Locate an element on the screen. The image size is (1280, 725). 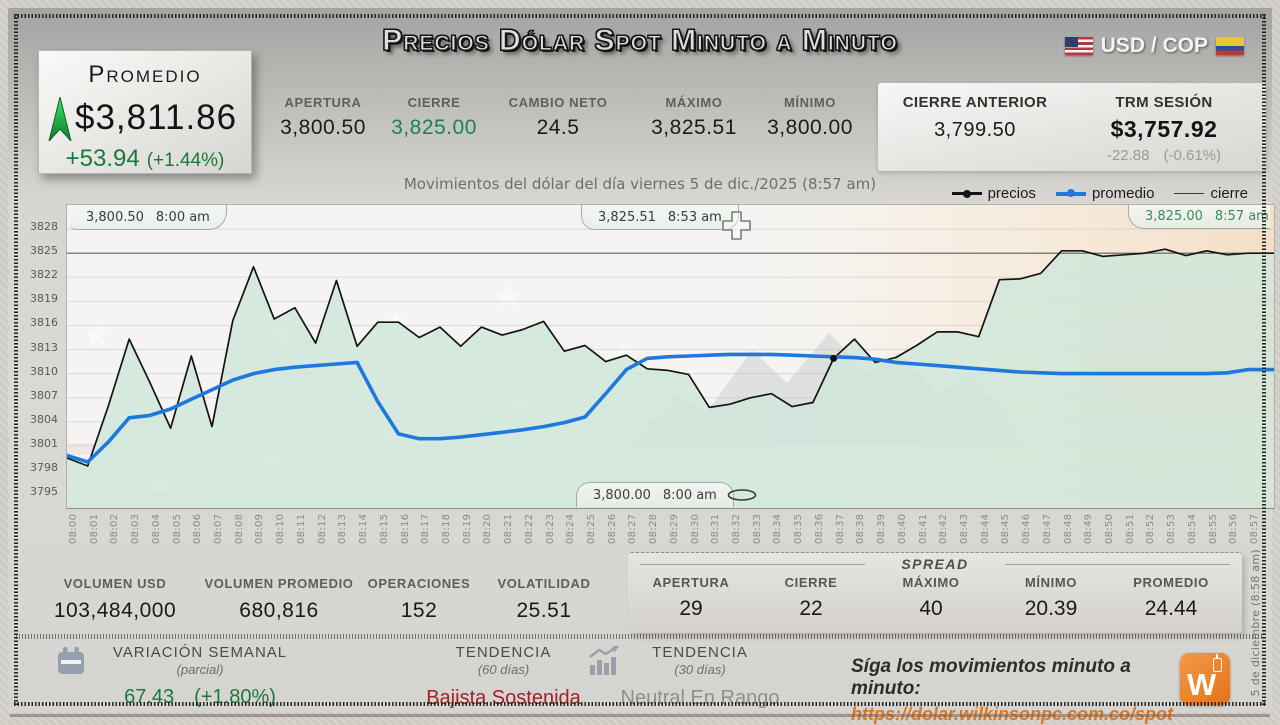
wilkinsonpc-logo: W is located at coordinates (1205, 679).